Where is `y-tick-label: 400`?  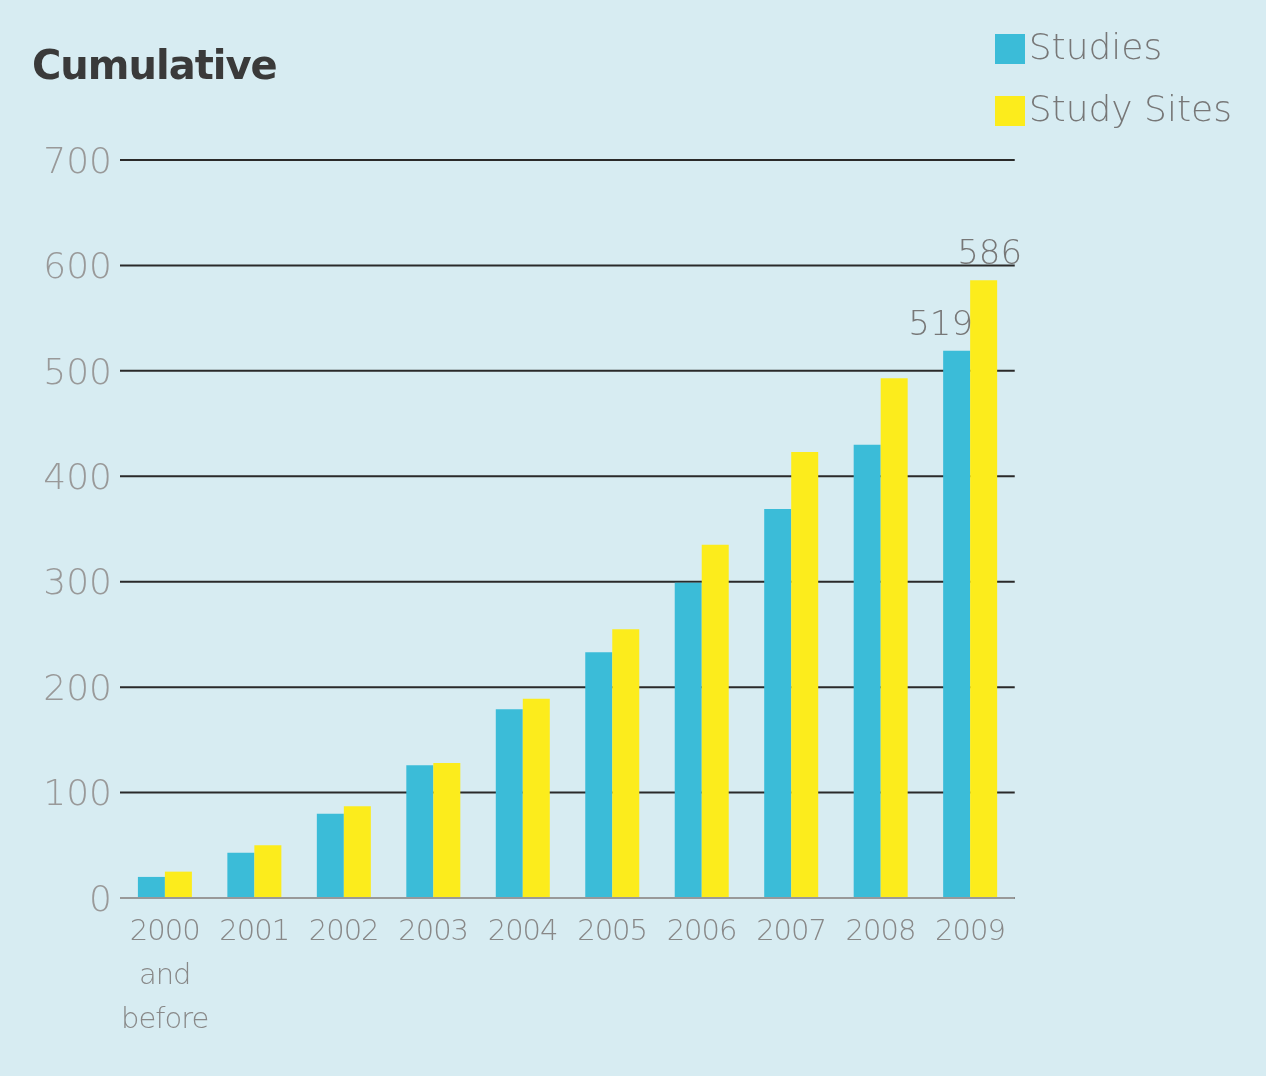 y-tick-label: 400 is located at coordinates (77, 477).